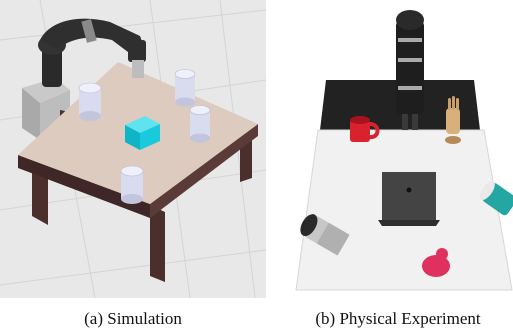 Image resolution: width=513 pixels, height=335 pixels. I want to click on phys-gray-box, so click(409, 199).